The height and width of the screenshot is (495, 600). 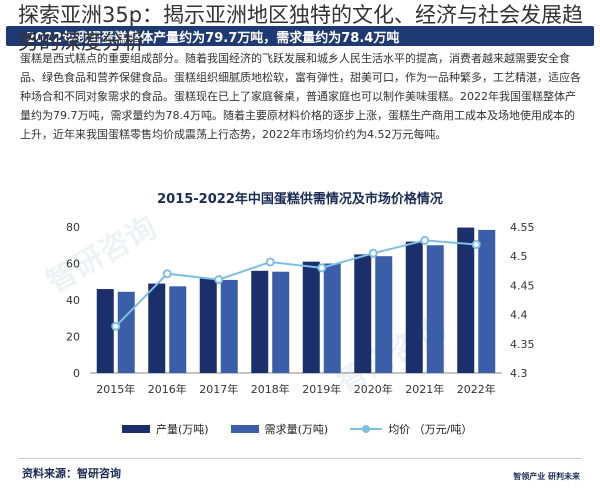 I want to click on legend-production: 产量(万吨), so click(x=165, y=429).